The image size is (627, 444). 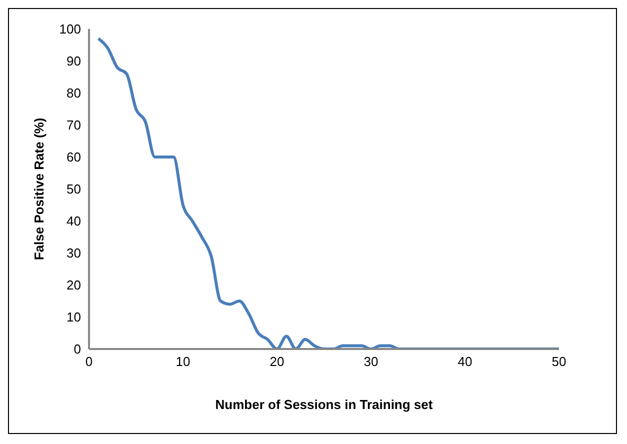 What do you see at coordinates (39, 189) in the screenshot?
I see `y-axis-title: False Positive Rate (%)` at bounding box center [39, 189].